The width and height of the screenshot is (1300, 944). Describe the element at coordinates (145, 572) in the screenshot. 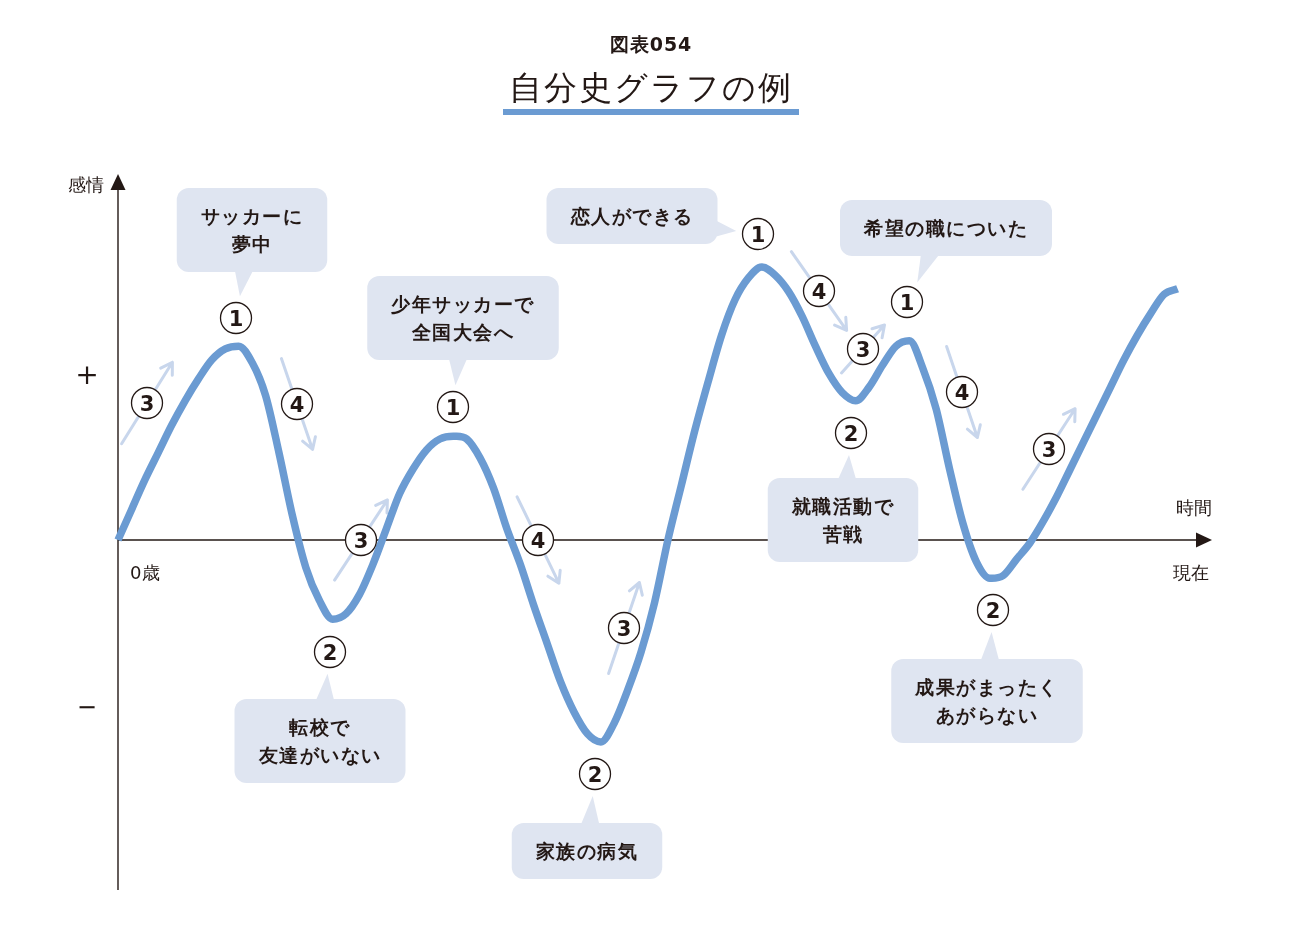

I see `x-tick-label: 0歳` at that location.